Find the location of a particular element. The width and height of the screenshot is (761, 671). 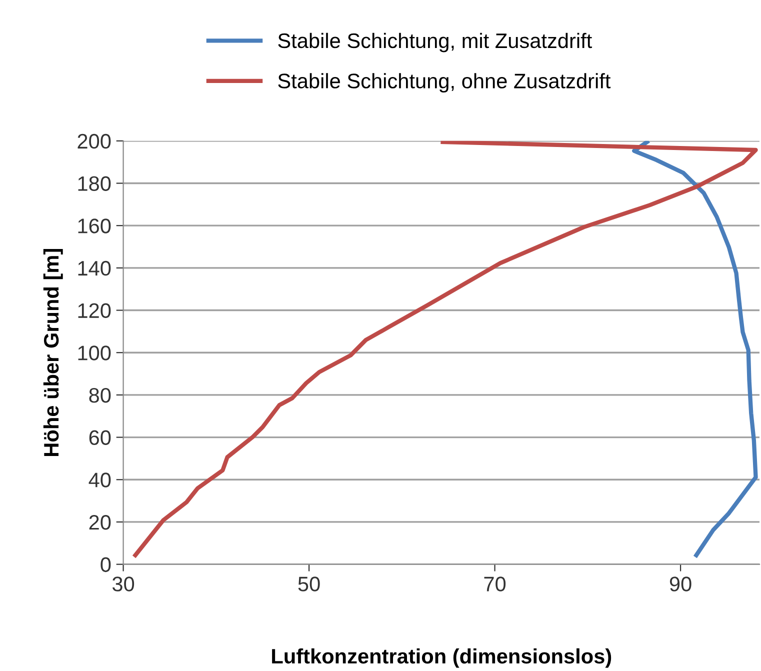

line-series is located at coordinates (695, 349).